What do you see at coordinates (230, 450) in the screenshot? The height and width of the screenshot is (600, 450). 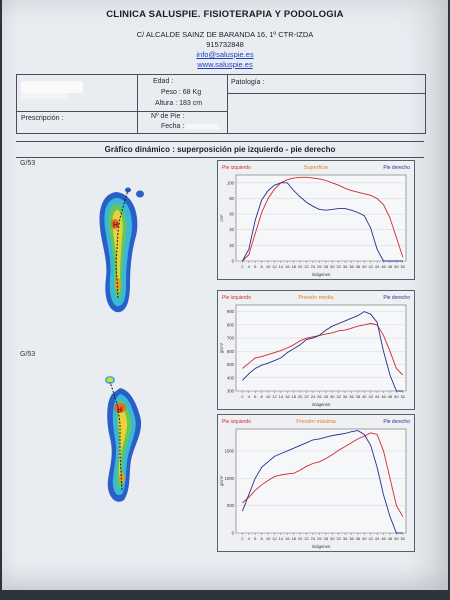 I see `y-tick-label: 1500` at bounding box center [230, 450].